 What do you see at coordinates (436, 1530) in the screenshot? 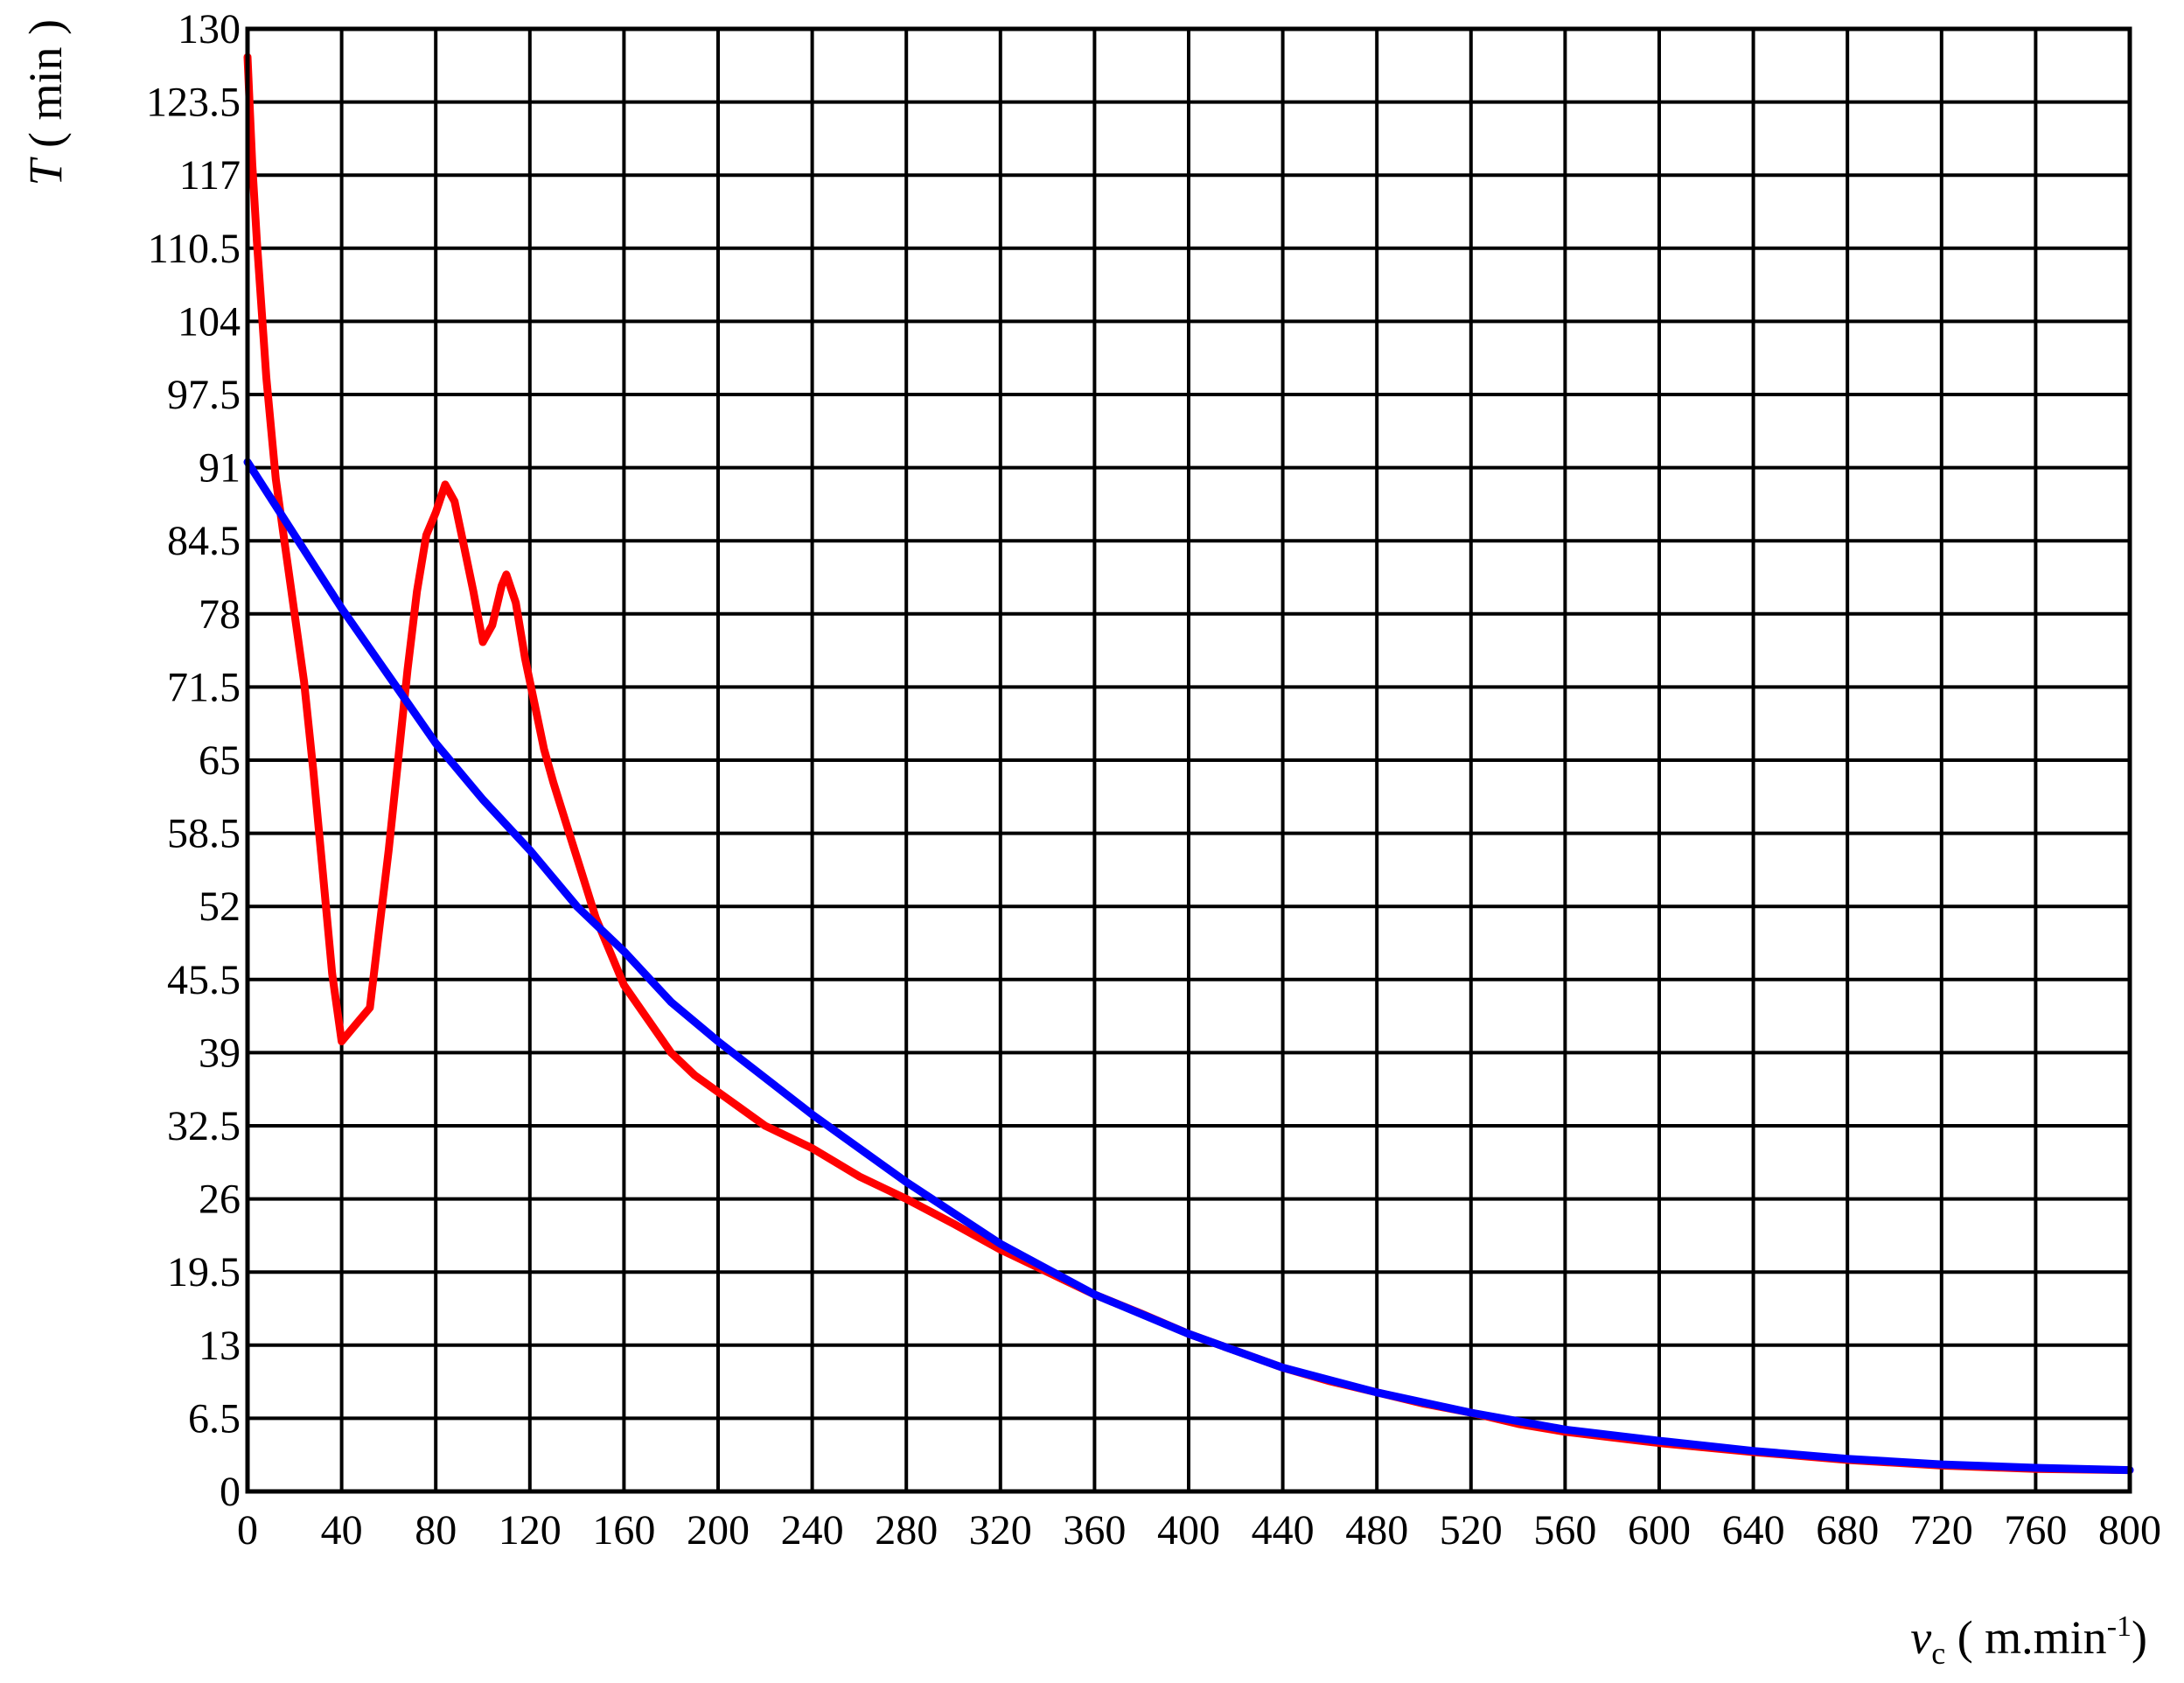
I see `x-tick-label: 80` at bounding box center [436, 1530].